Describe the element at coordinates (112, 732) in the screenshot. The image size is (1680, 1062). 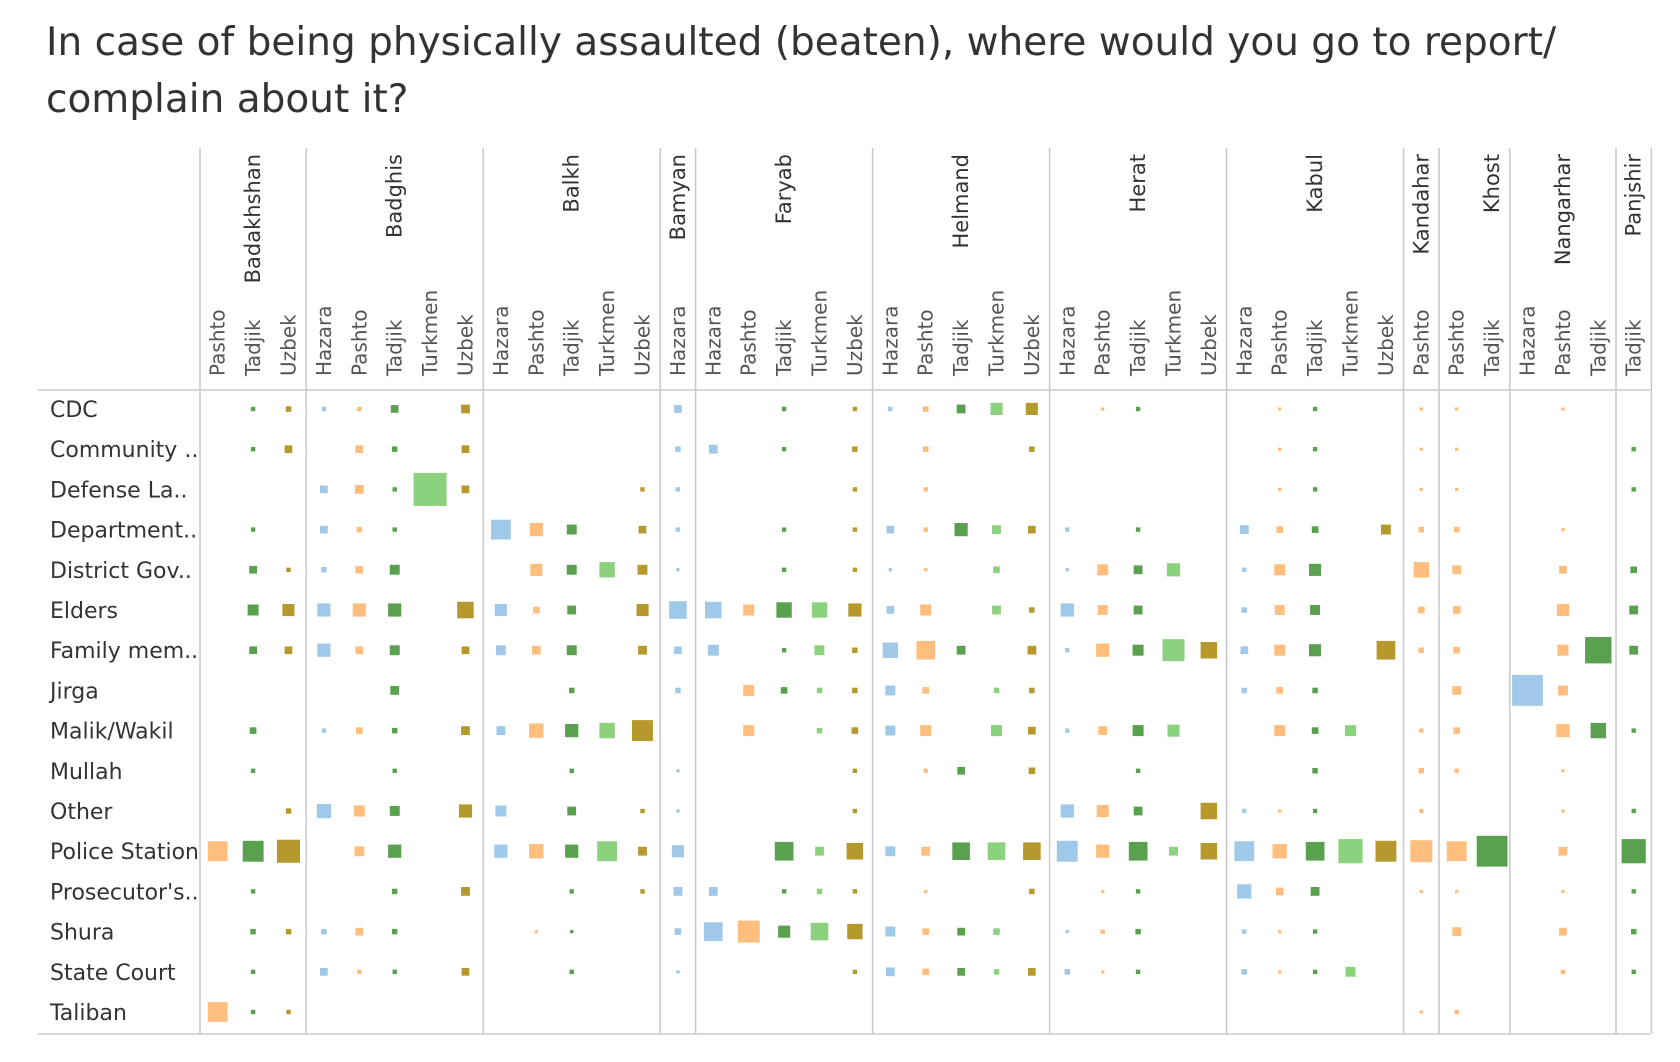
I see `row-label: Malik/Wakil` at that location.